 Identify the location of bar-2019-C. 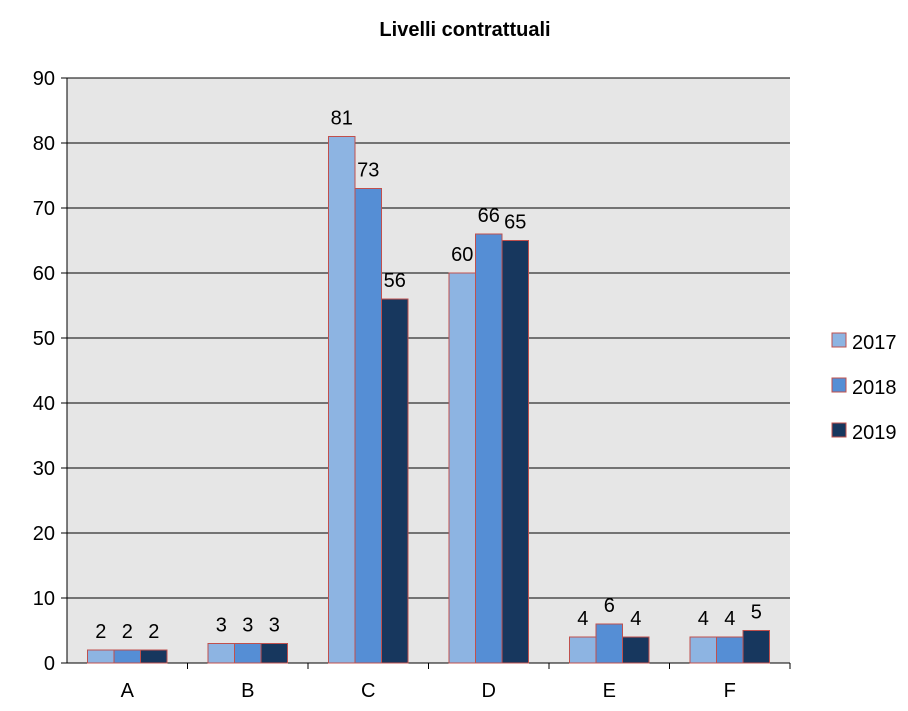
(395, 481).